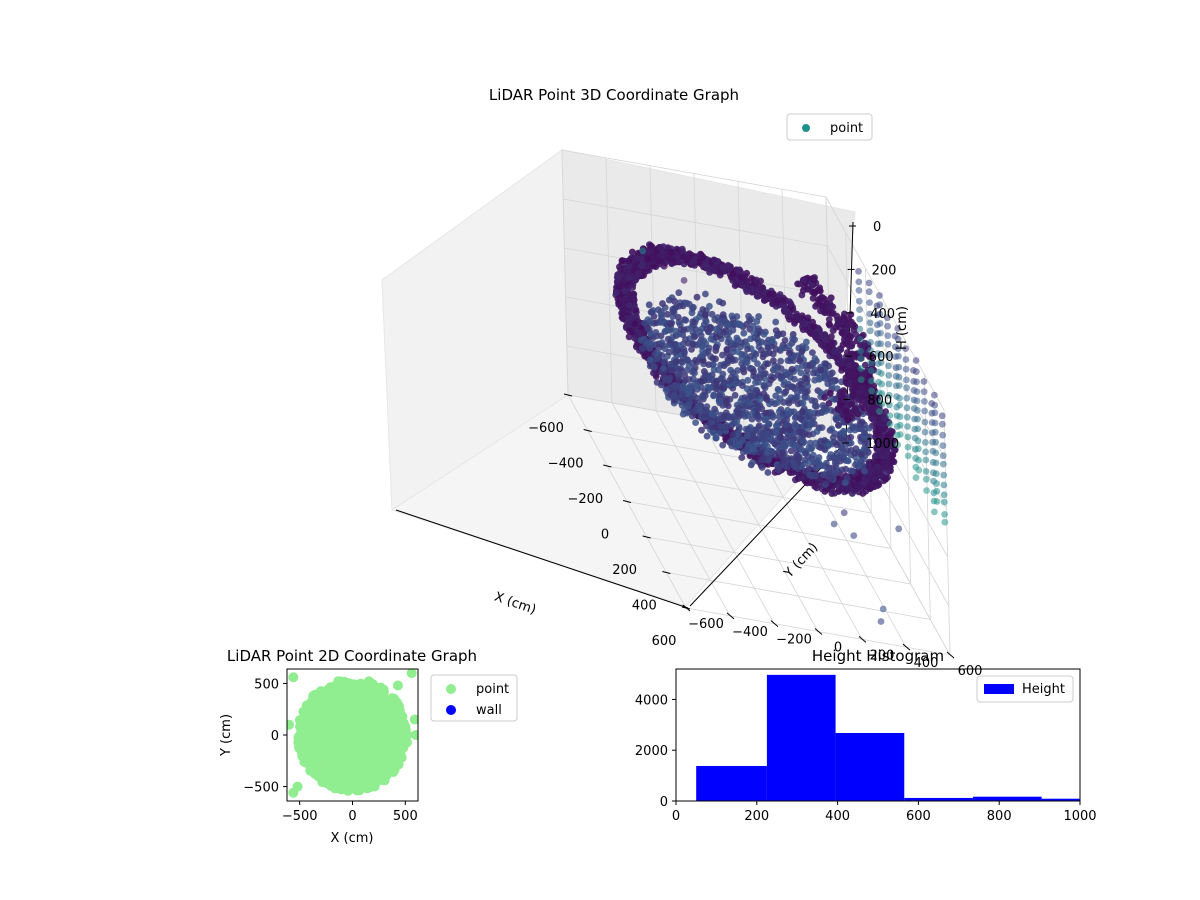 Image resolution: width=1200 pixels, height=900 pixels. What do you see at coordinates (226, 735) in the screenshot?
I see `y-axis-2d-label: Y (cm)` at bounding box center [226, 735].